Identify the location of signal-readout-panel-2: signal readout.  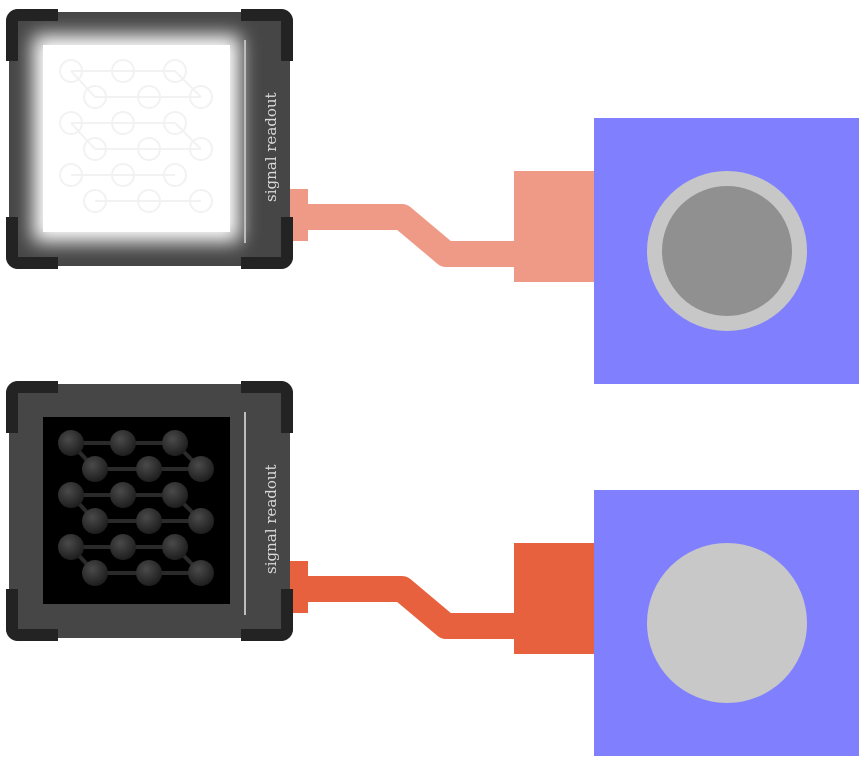
(149, 511).